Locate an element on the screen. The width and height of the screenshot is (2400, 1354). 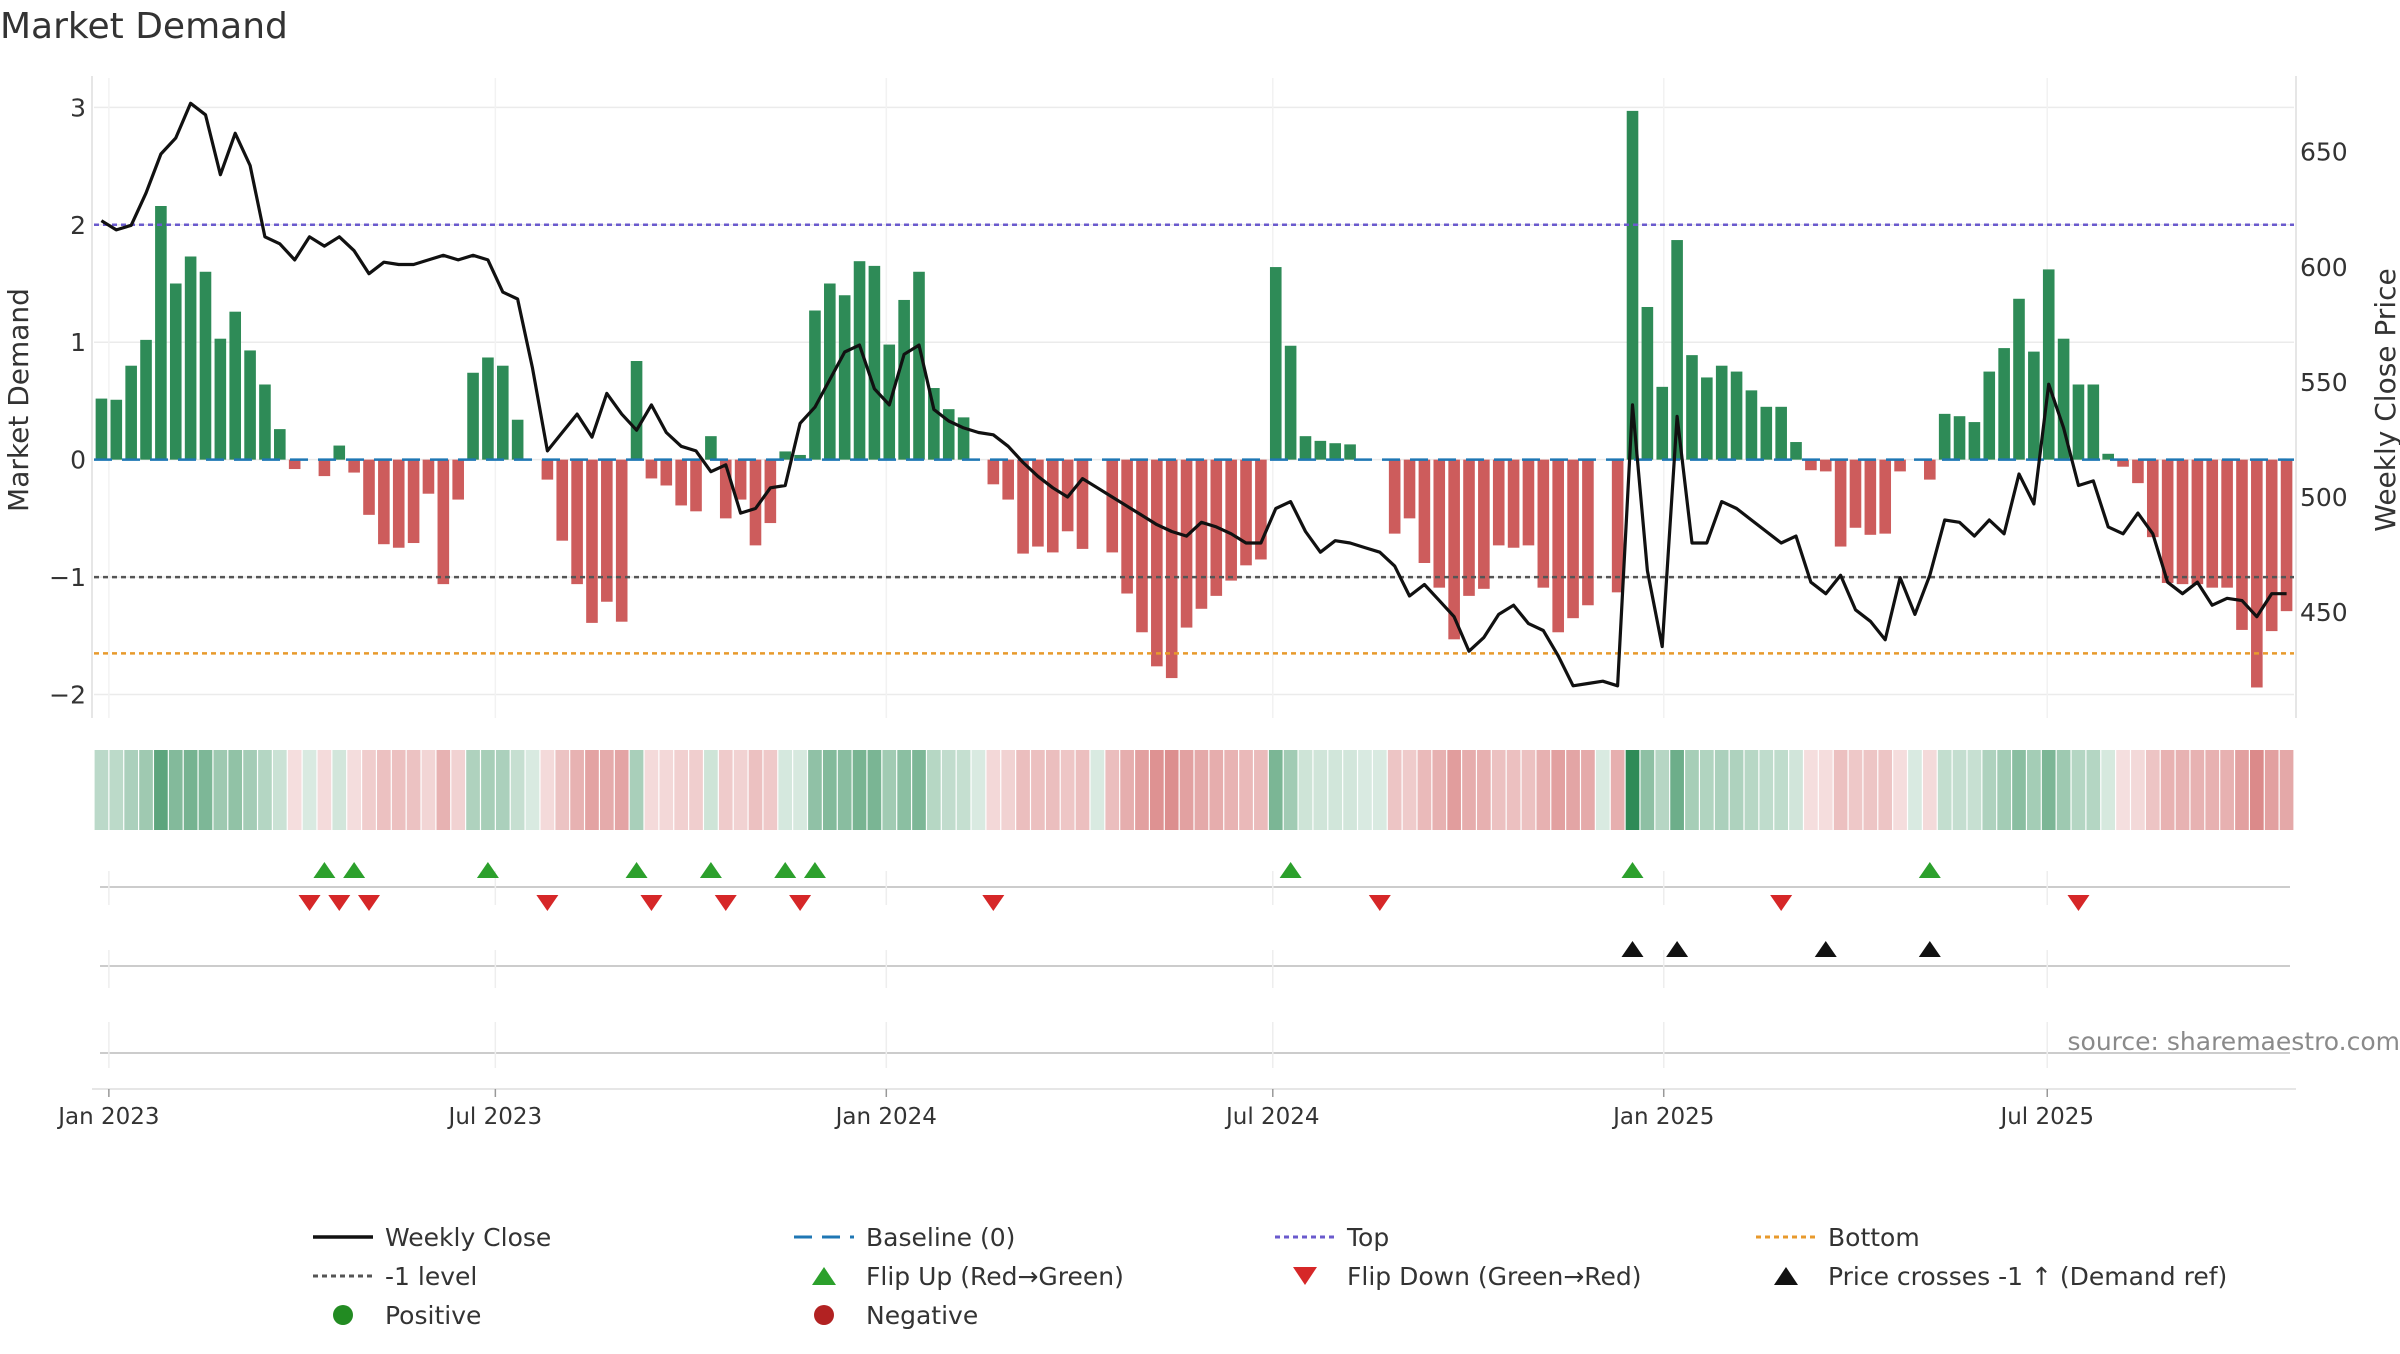
legend-label: Baseline (0) is located at coordinates (940, 1237).